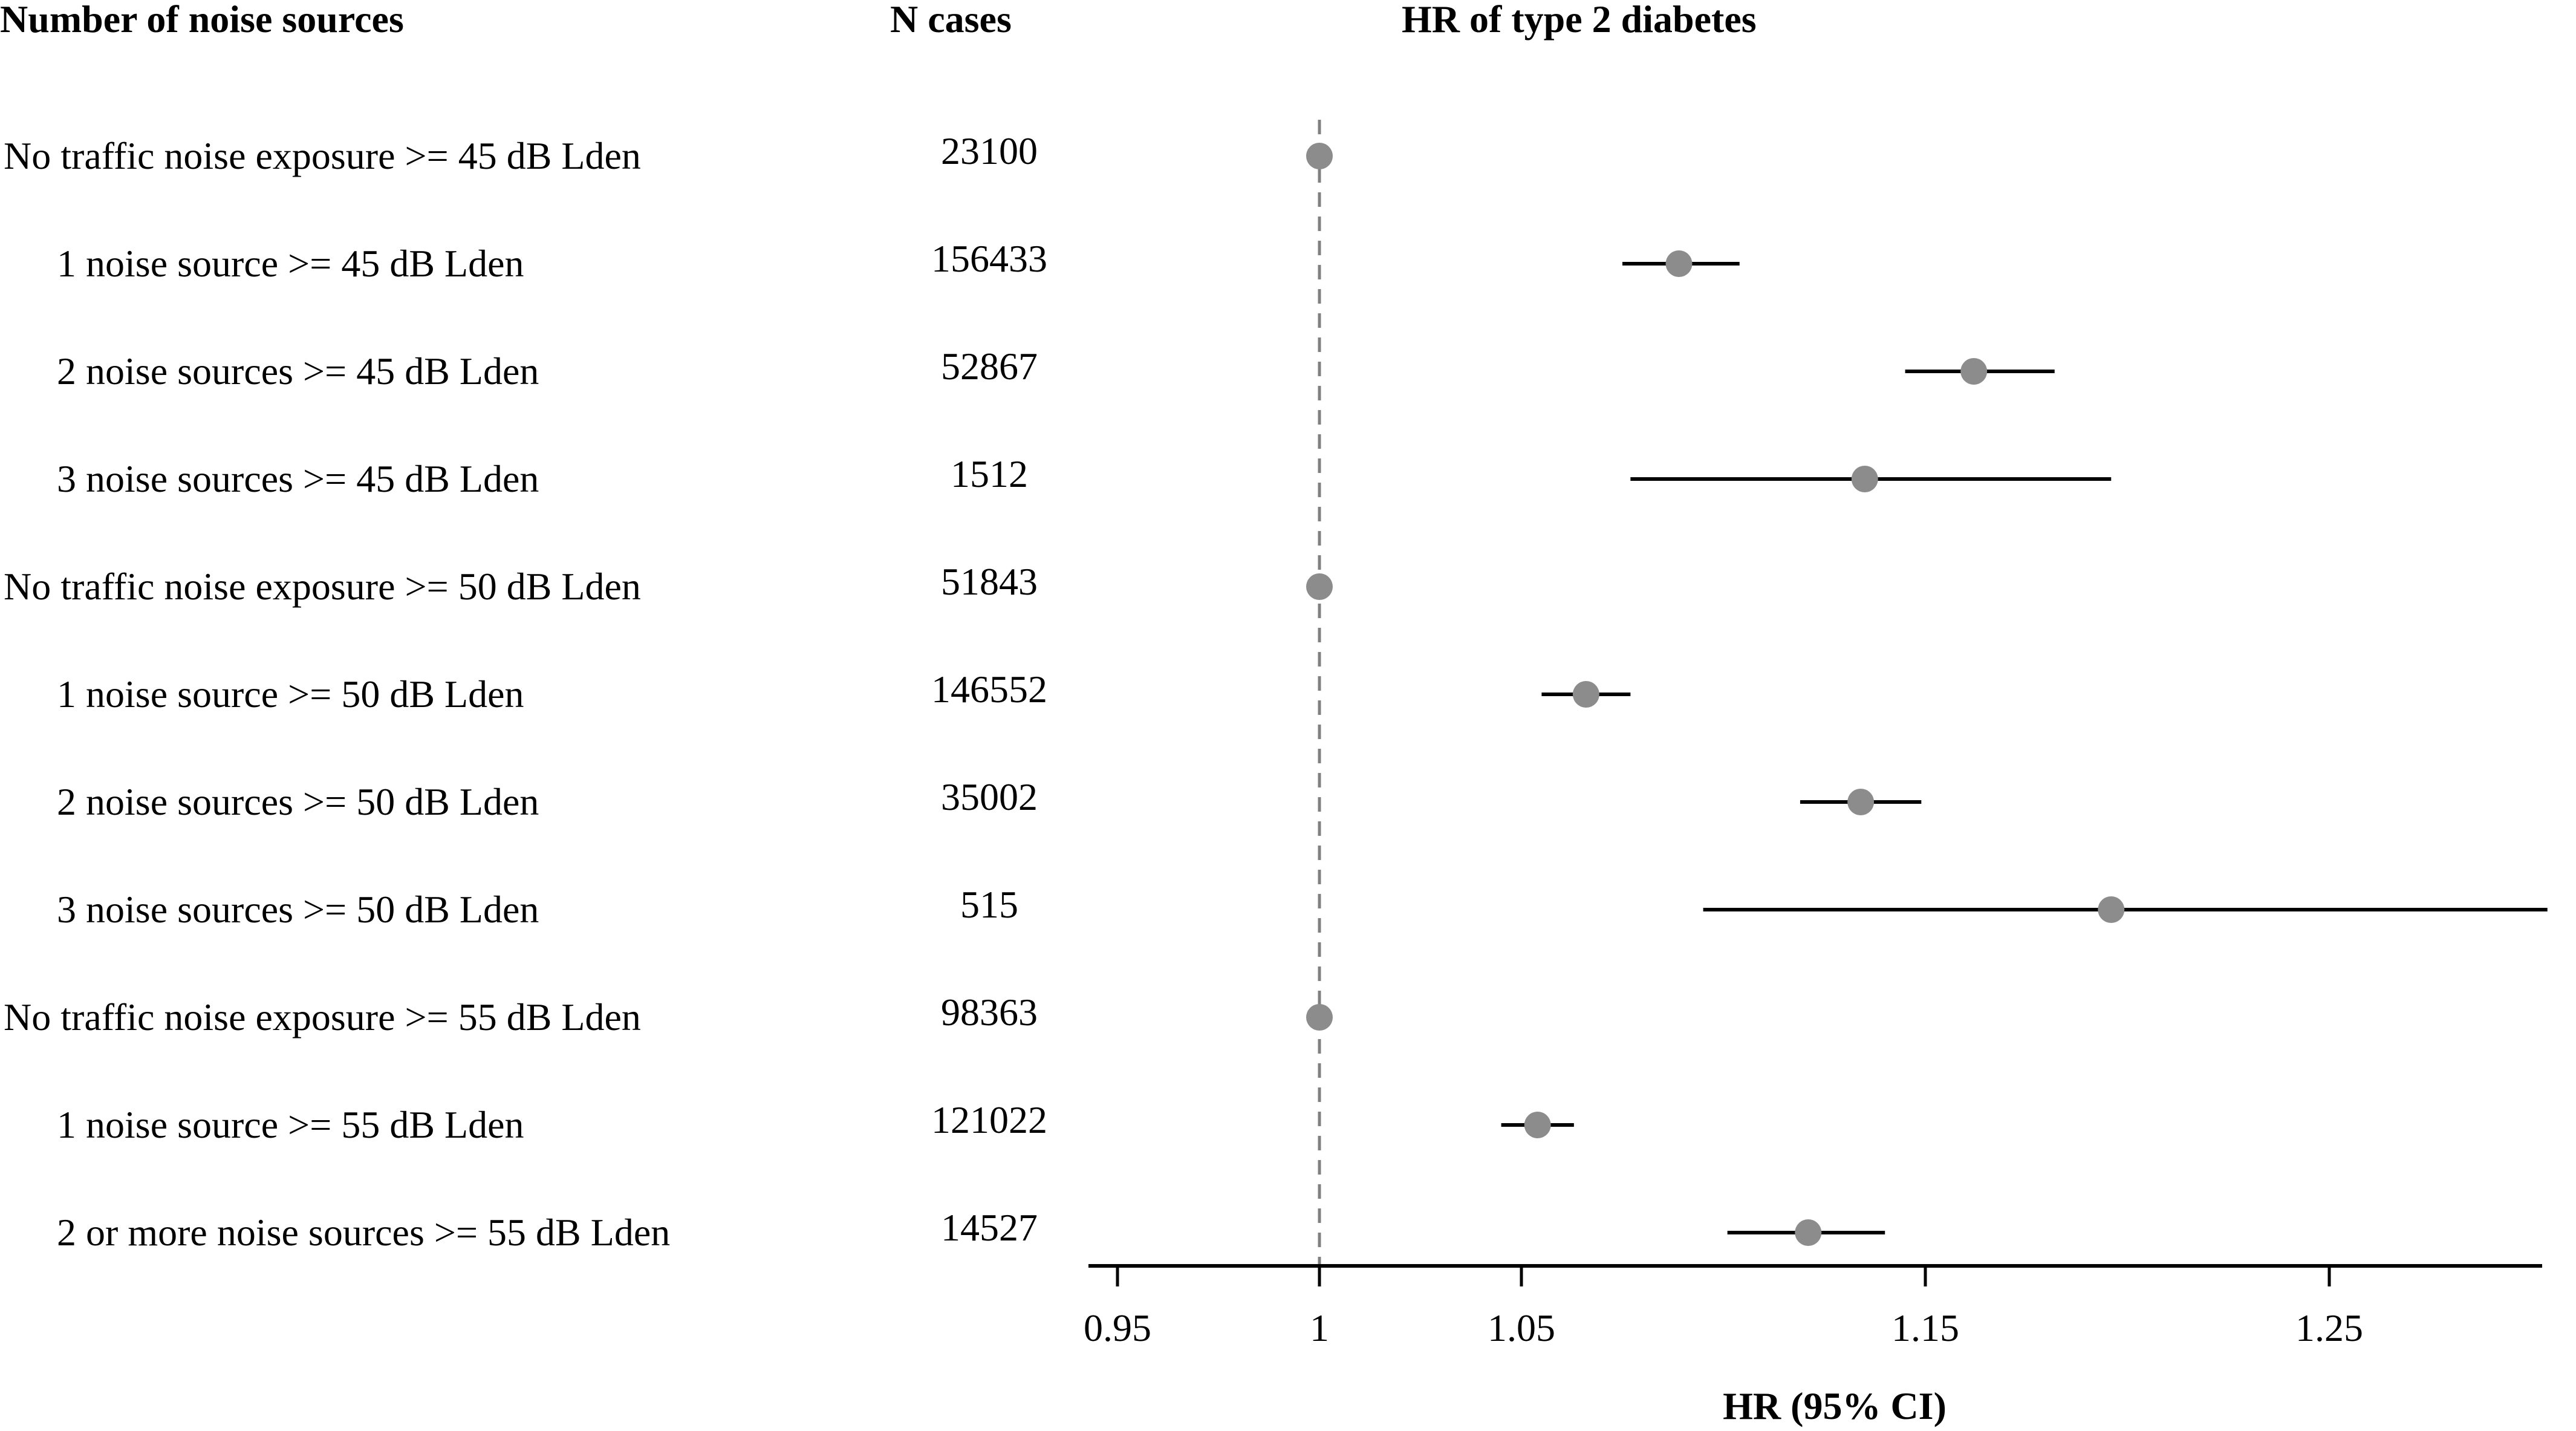 The height and width of the screenshot is (1431, 2576). I want to click on column-header-noise-sources: Number of noise sources, so click(202, 20).